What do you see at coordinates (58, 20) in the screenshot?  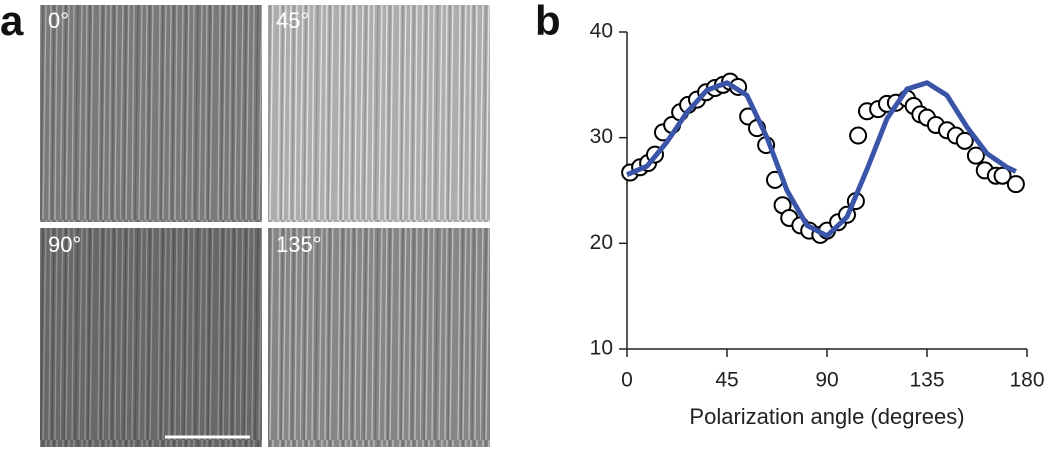 I see `image-label: 0°` at bounding box center [58, 20].